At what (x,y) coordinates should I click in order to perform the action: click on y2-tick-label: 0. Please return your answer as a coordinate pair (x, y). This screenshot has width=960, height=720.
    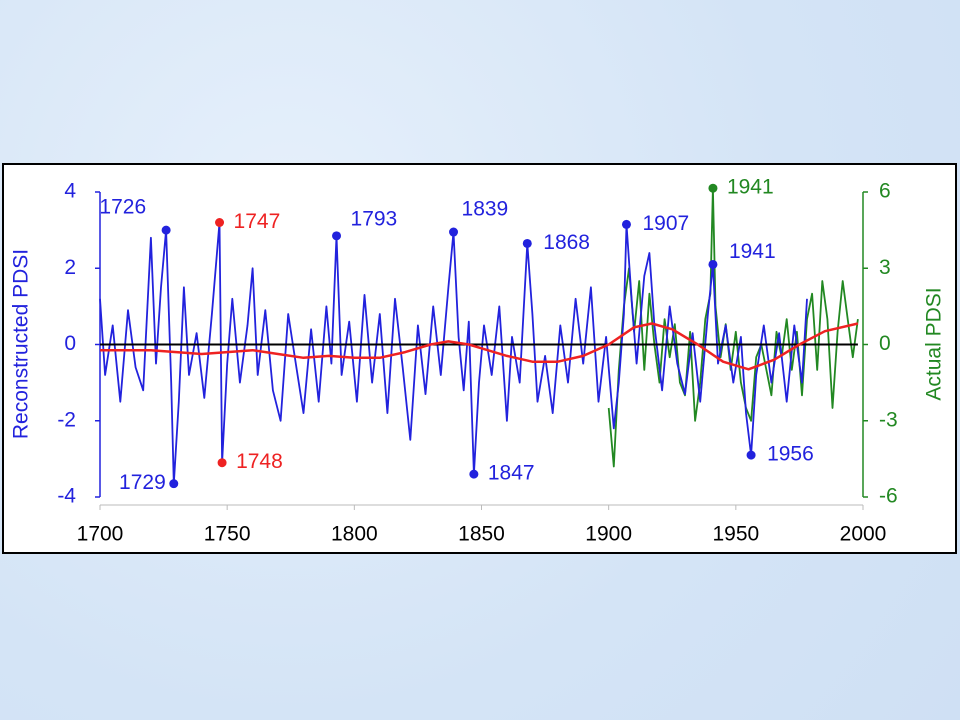
    Looking at the image, I should click on (885, 343).